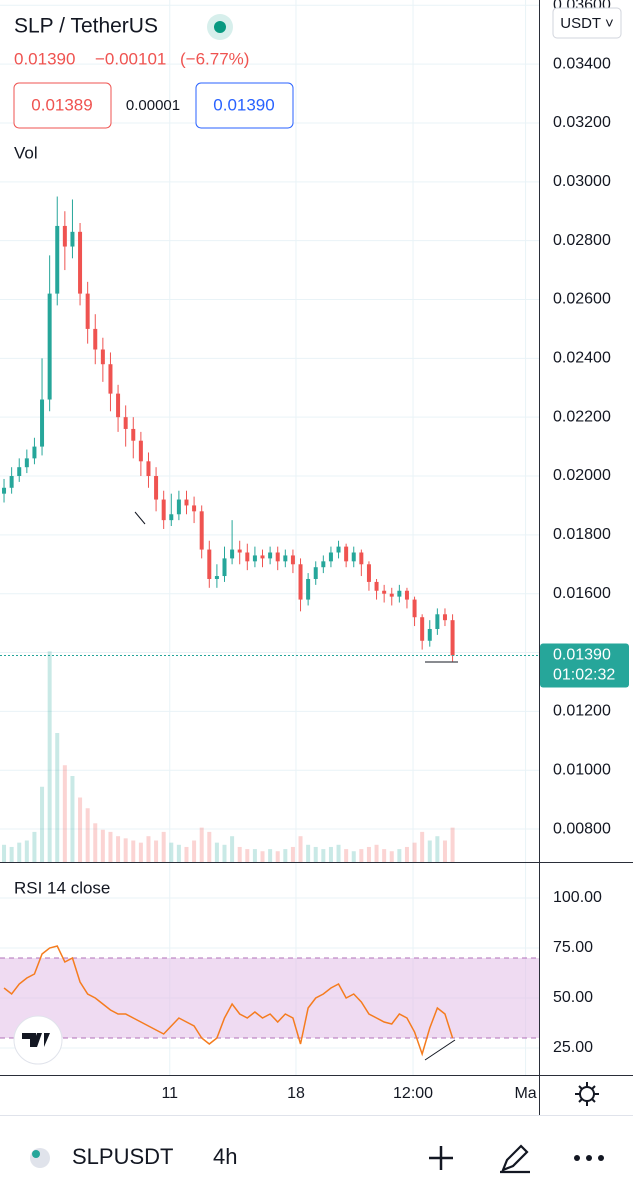 This screenshot has height=1200, width=633. I want to click on buy-price: 0.01390, so click(243, 104).